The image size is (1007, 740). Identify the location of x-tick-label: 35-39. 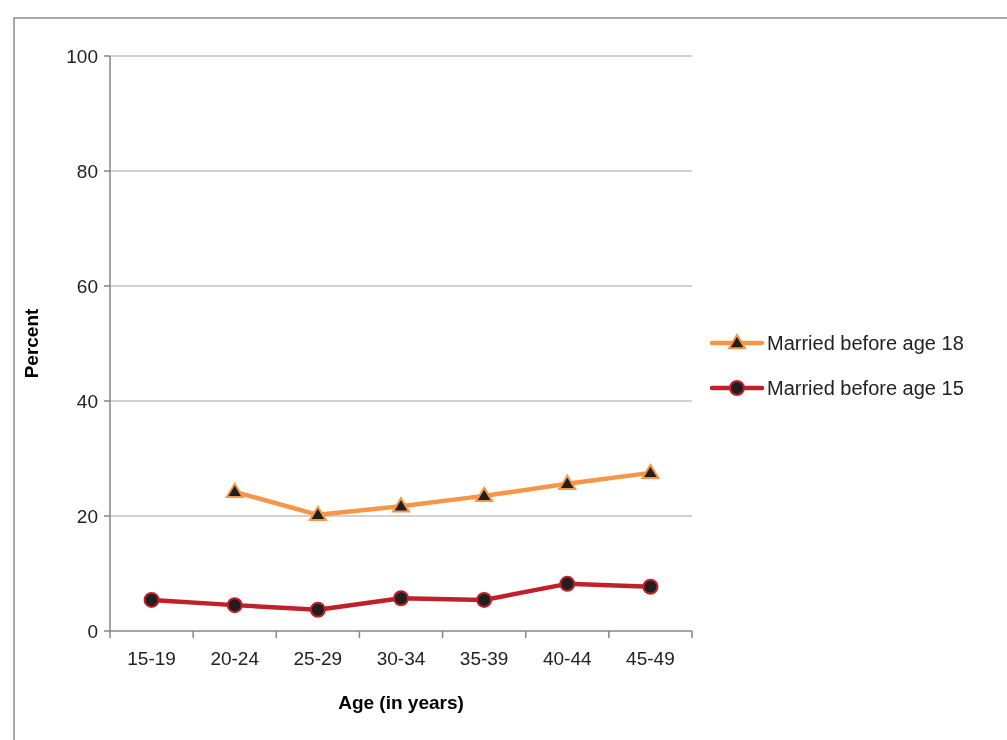
(484, 658).